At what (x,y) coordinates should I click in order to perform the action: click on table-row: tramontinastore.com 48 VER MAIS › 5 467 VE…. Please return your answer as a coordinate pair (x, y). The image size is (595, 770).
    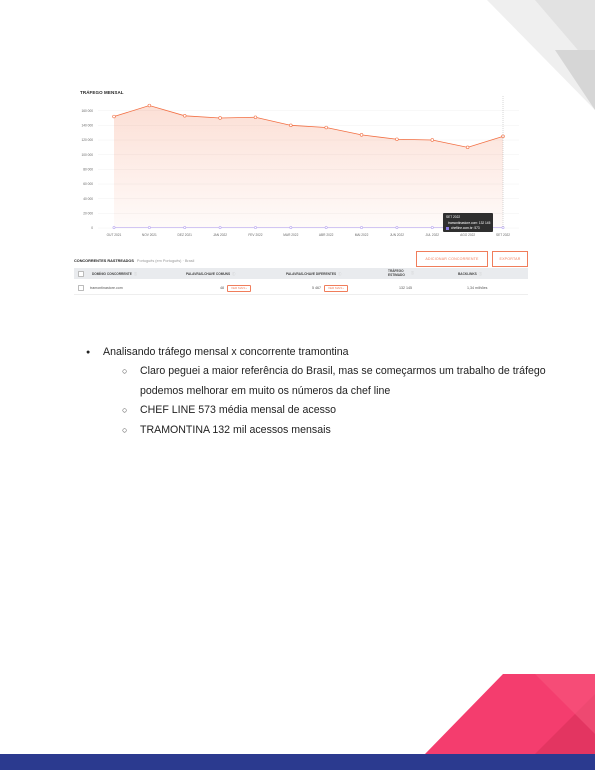
    Looking at the image, I should click on (301, 288).